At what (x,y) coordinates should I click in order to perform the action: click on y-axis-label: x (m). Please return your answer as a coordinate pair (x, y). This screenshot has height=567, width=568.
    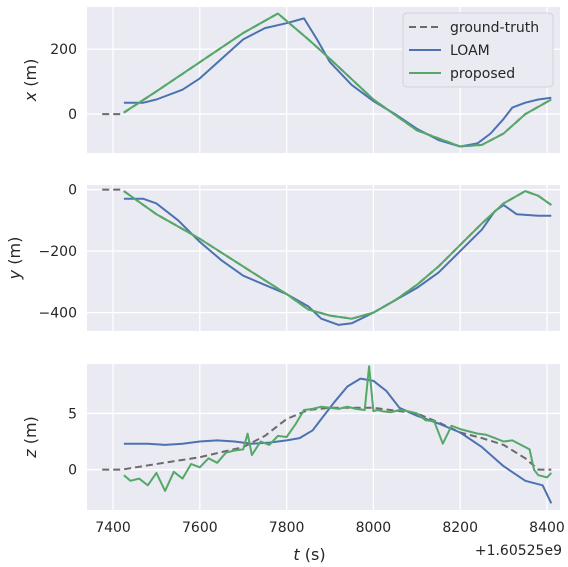
    Looking at the image, I should click on (30, 81).